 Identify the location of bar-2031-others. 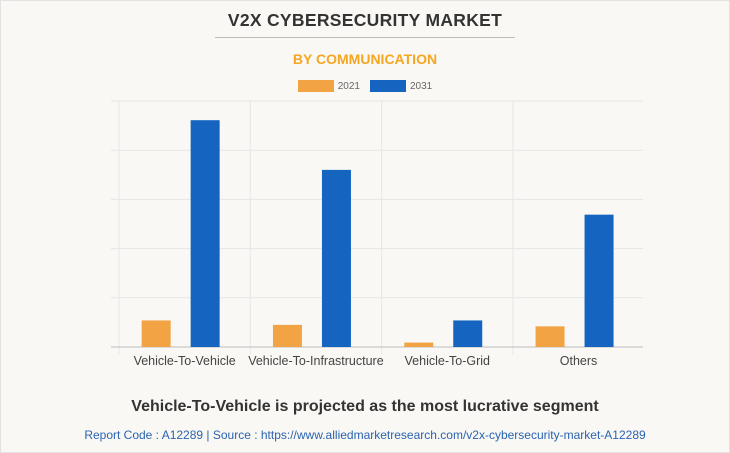
(599, 280).